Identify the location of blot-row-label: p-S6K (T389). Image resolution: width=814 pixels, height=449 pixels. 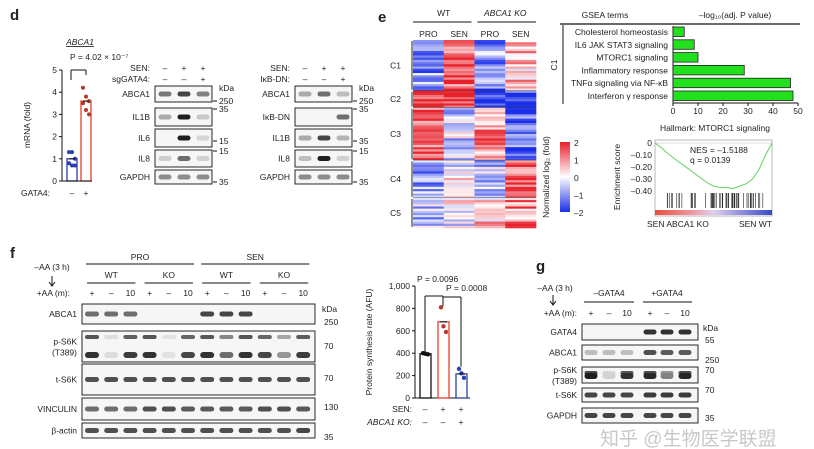
(64, 347).